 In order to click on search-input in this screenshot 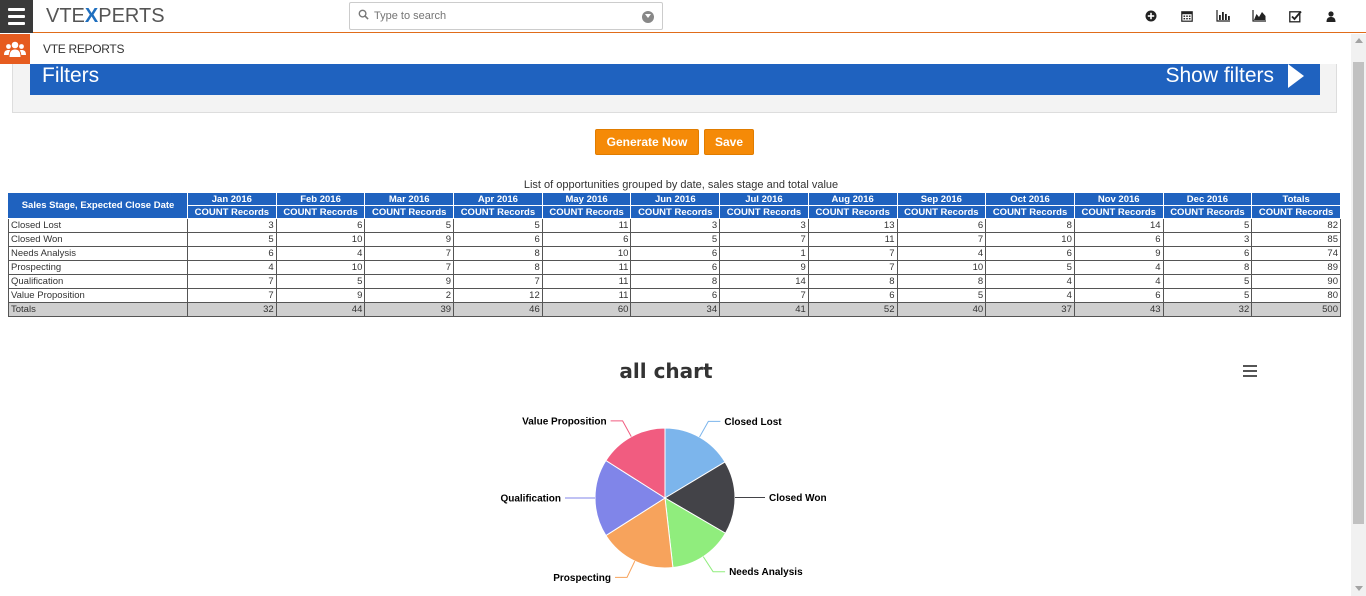, I will do `click(504, 16)`.